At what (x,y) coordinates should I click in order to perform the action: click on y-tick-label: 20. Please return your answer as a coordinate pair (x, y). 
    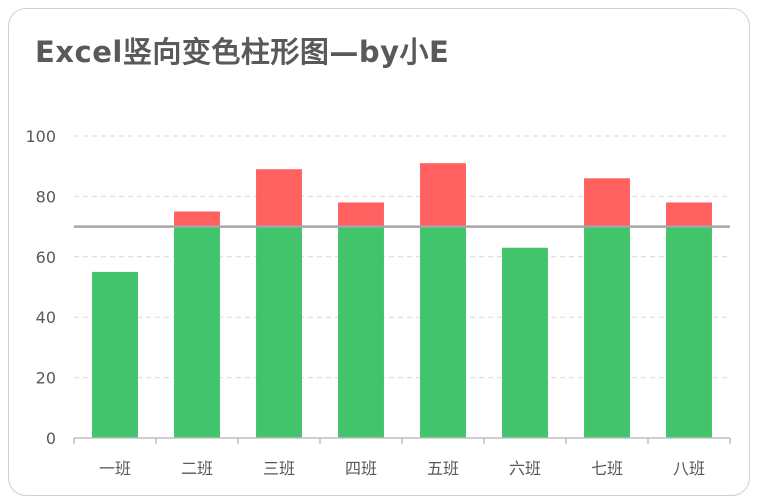
    Looking at the image, I should click on (46, 378).